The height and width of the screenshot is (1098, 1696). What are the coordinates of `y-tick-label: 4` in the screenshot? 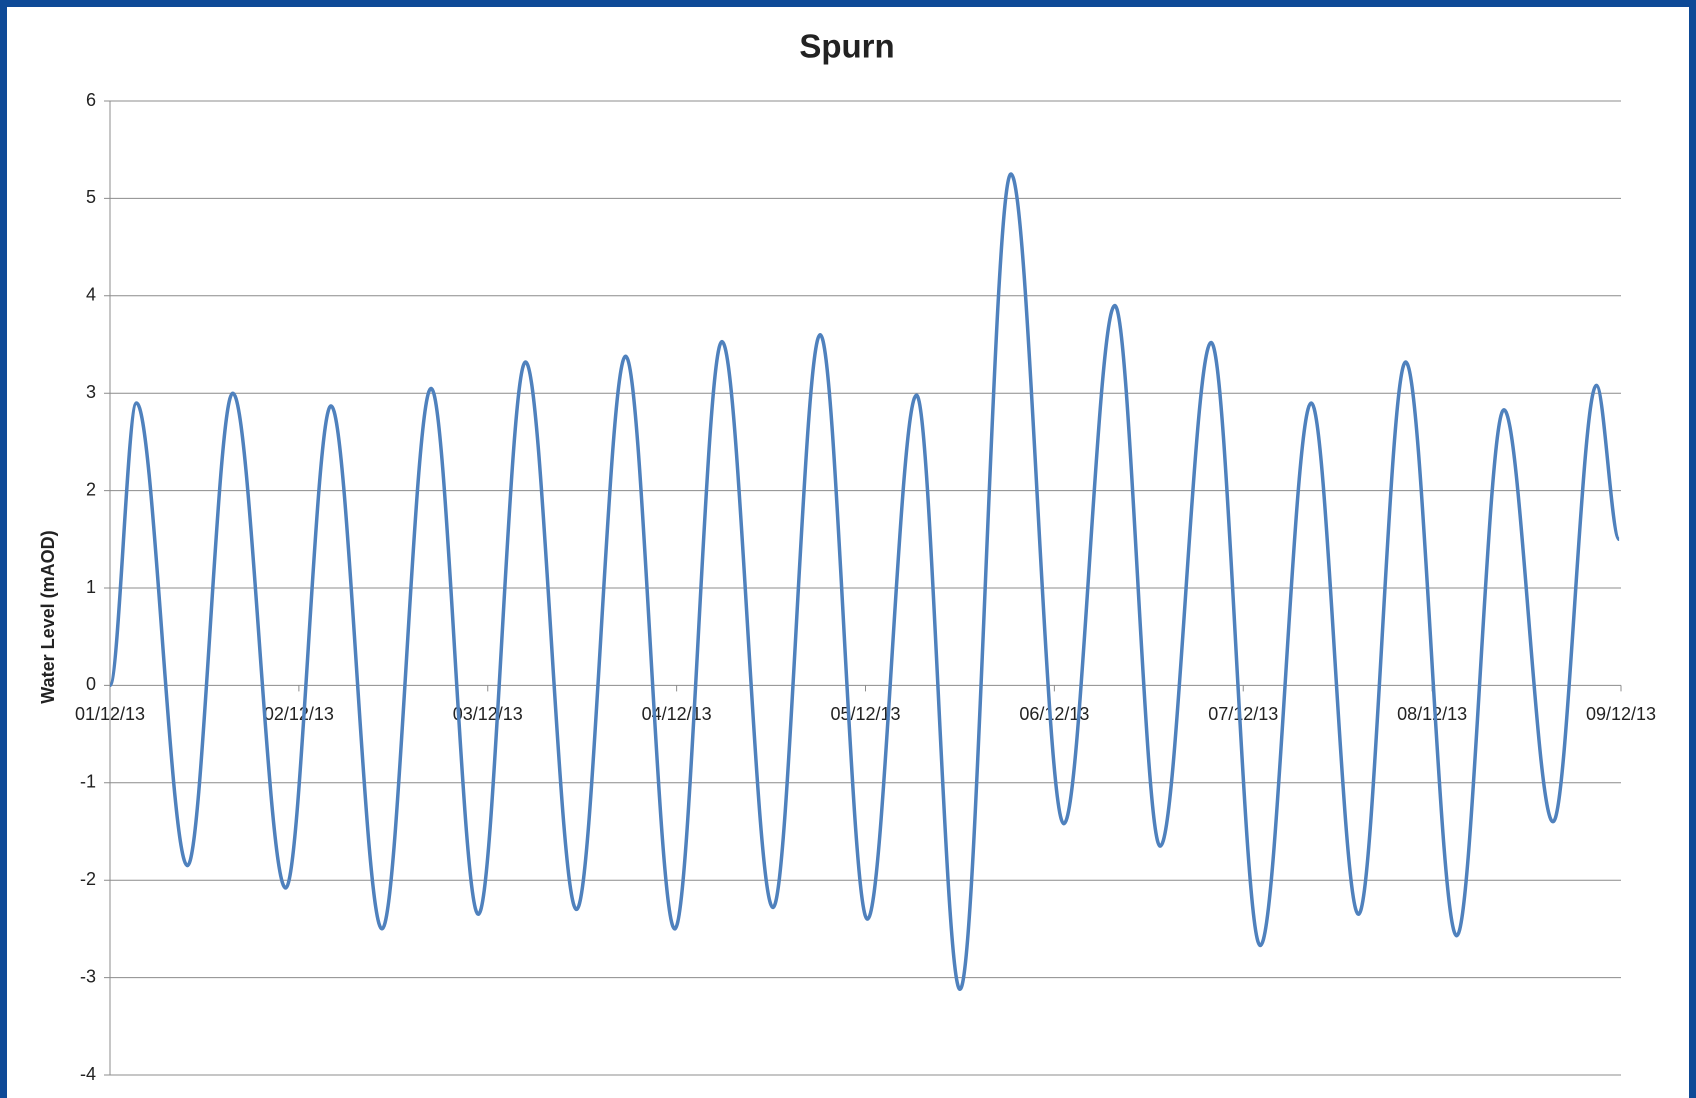 It's located at (91, 295).